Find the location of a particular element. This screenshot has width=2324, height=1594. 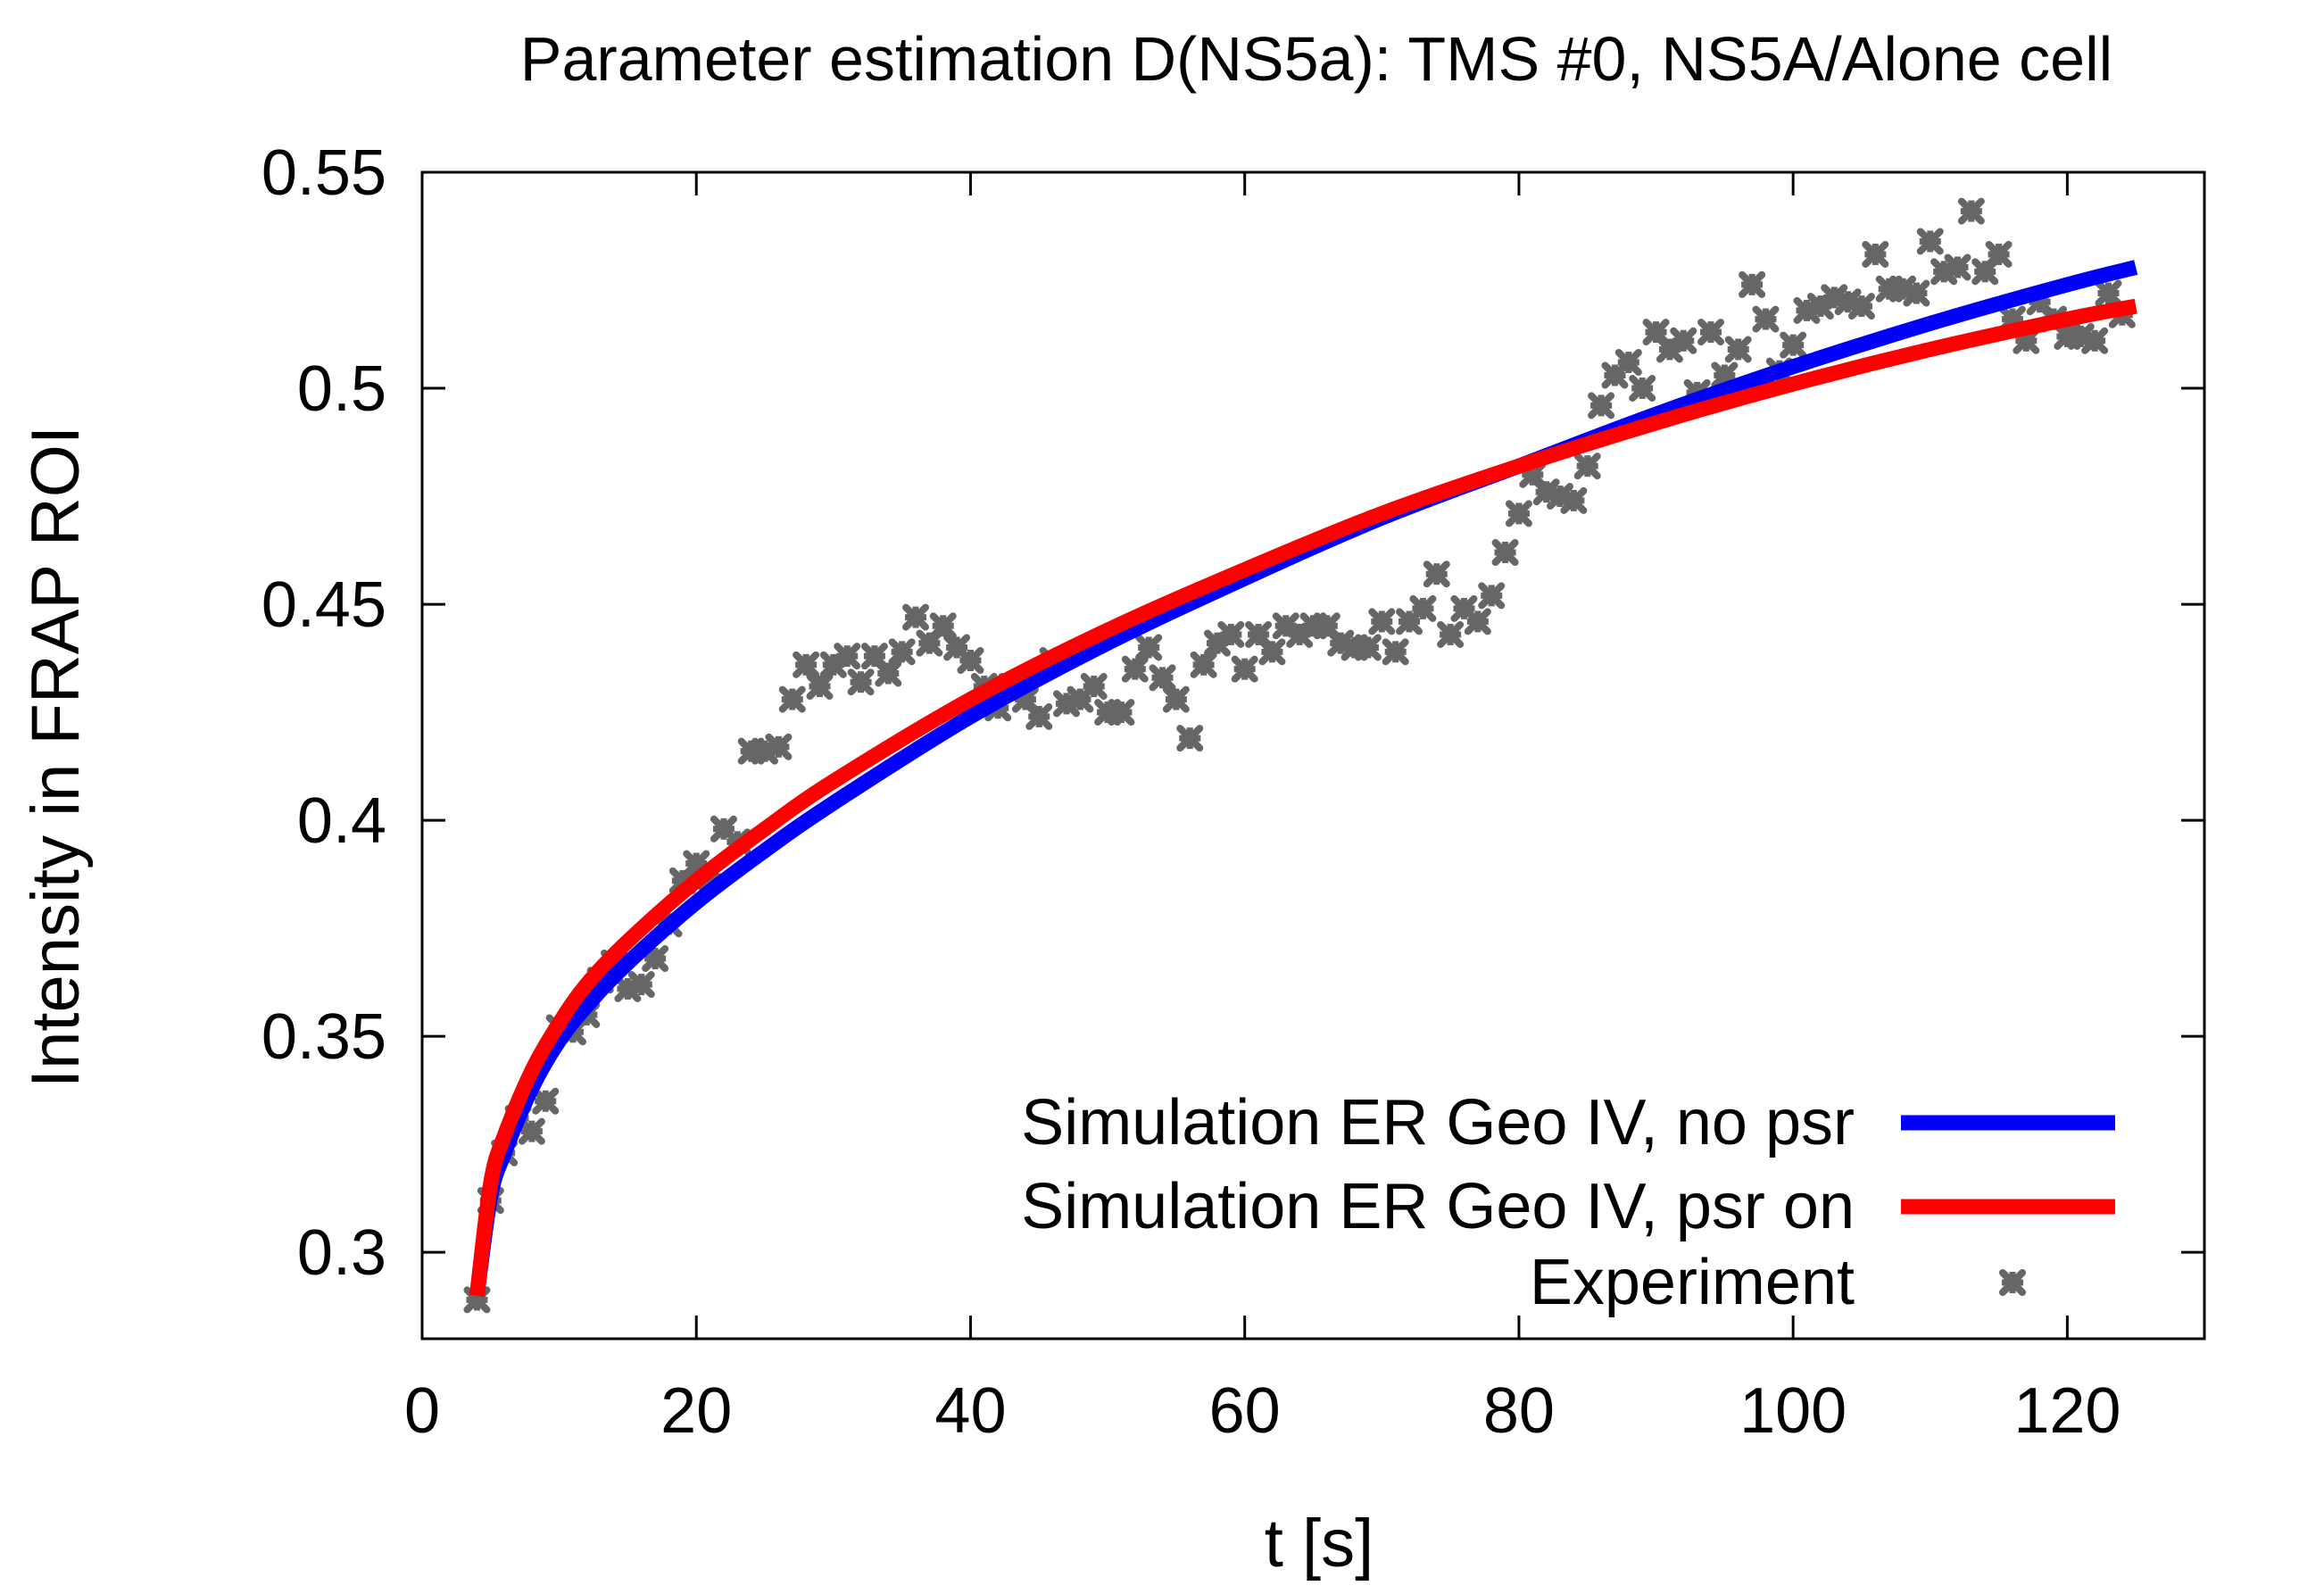

x-tick-label: 80 is located at coordinates (1519, 1411).